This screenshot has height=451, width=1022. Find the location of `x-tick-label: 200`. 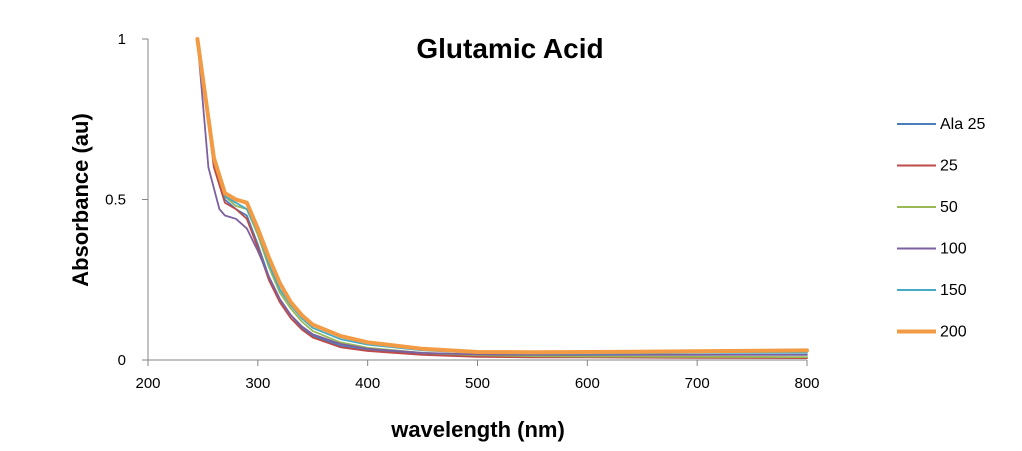

x-tick-label: 200 is located at coordinates (147, 383).